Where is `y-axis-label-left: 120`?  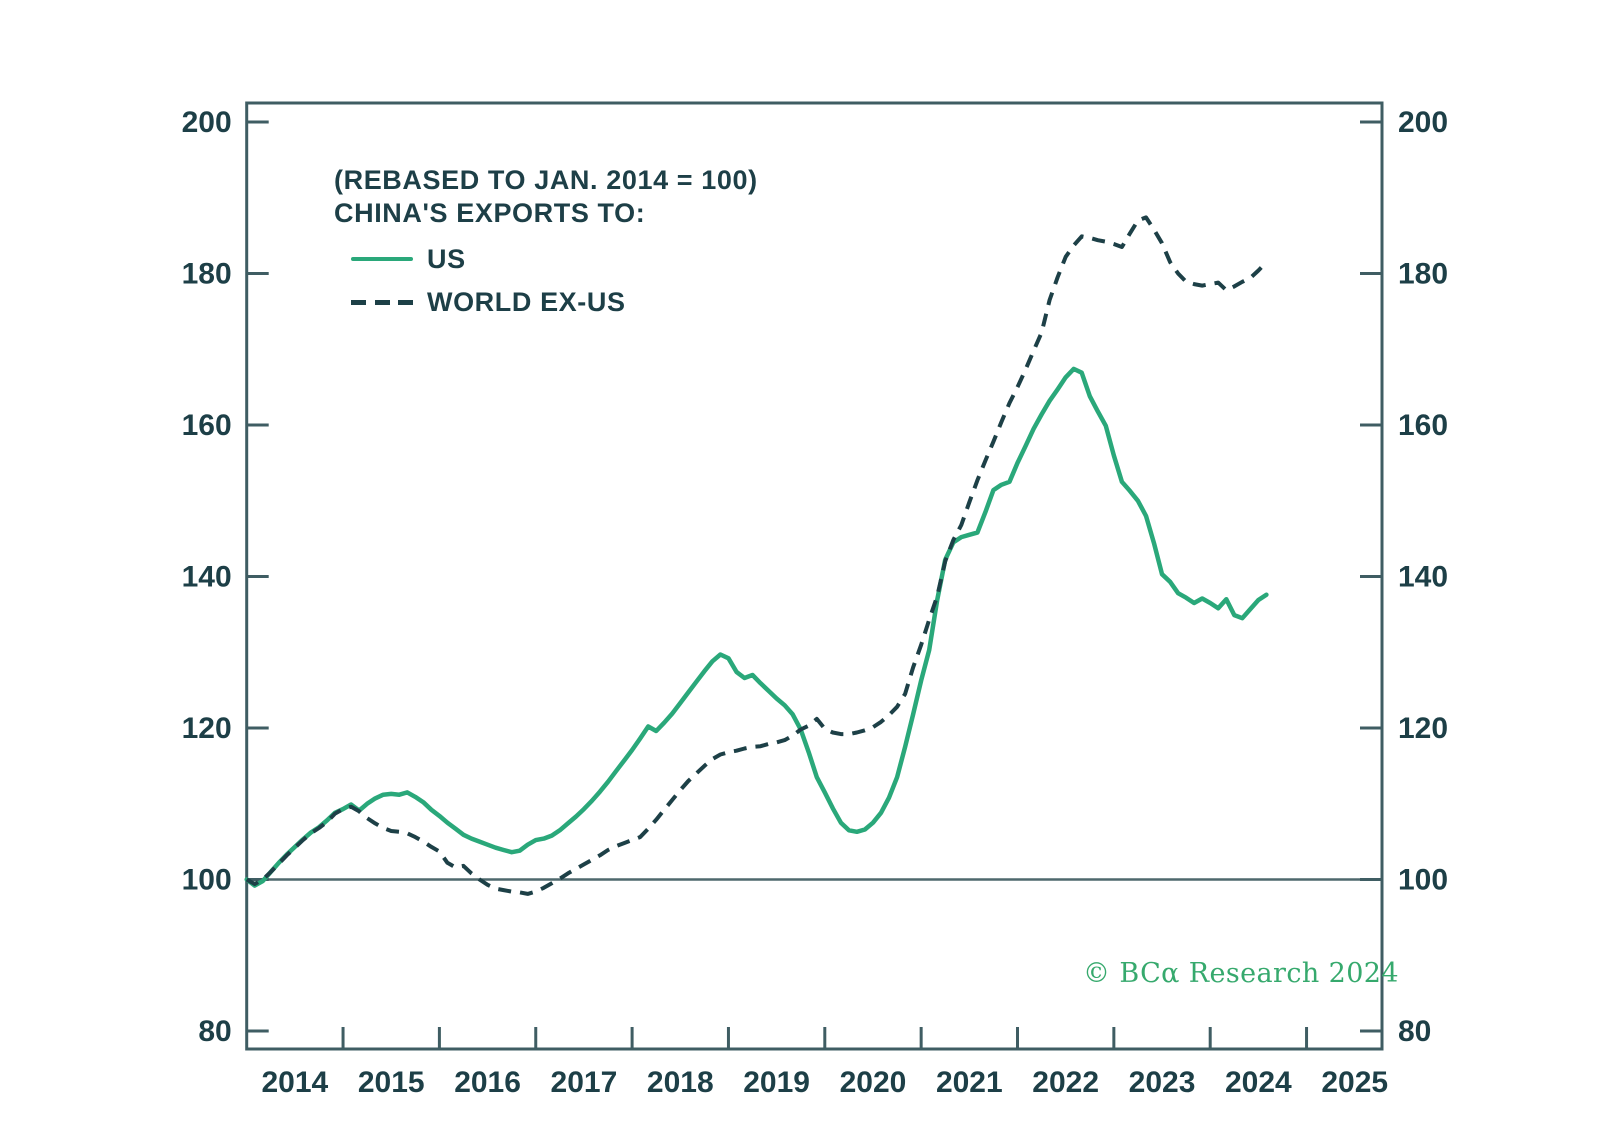
y-axis-label-left: 120 is located at coordinates (207, 728).